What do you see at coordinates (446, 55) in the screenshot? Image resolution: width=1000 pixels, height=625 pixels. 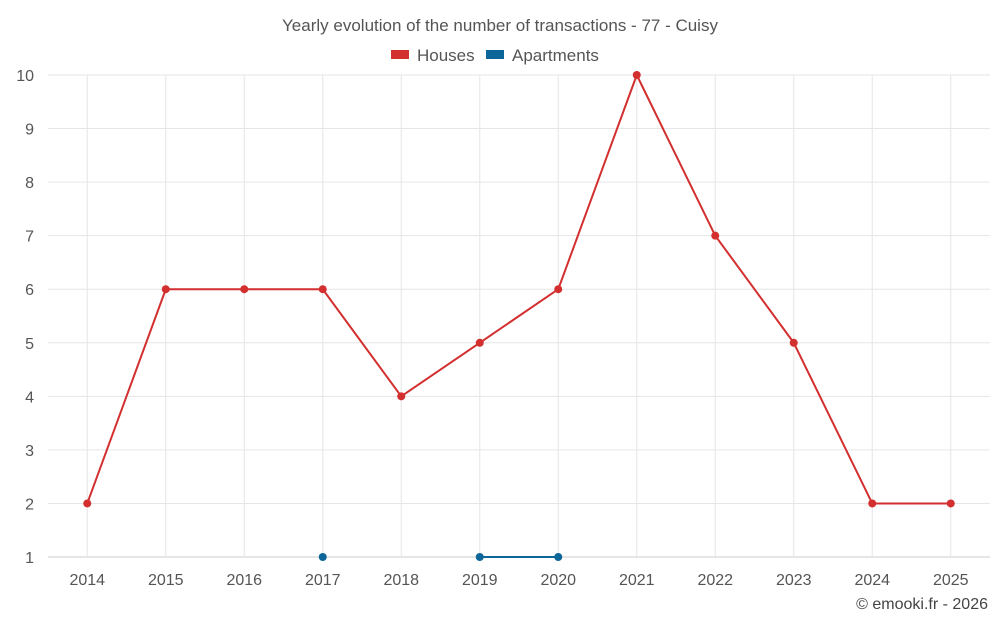 I see `legend-label-houses: Houses` at bounding box center [446, 55].